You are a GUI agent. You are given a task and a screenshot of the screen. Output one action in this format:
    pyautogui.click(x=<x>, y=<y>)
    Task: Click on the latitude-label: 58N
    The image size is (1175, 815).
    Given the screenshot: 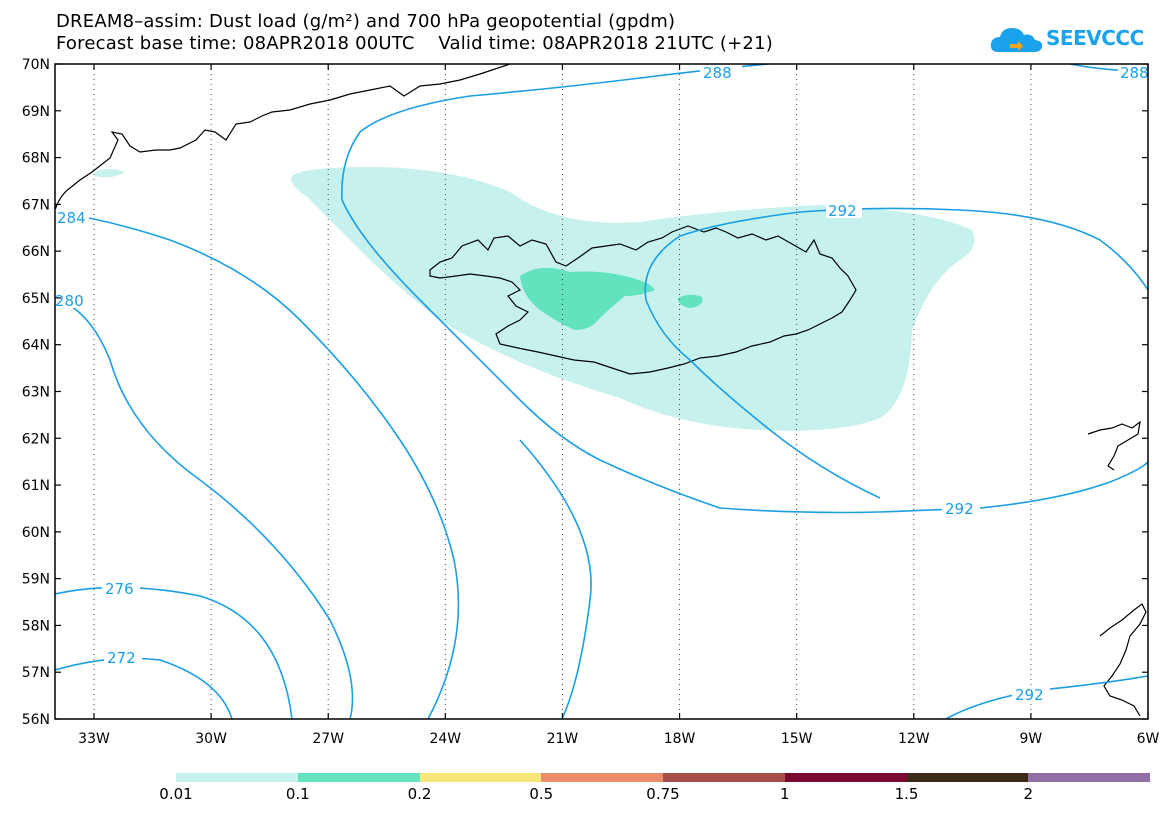 What is the action you would take?
    pyautogui.click(x=36, y=626)
    